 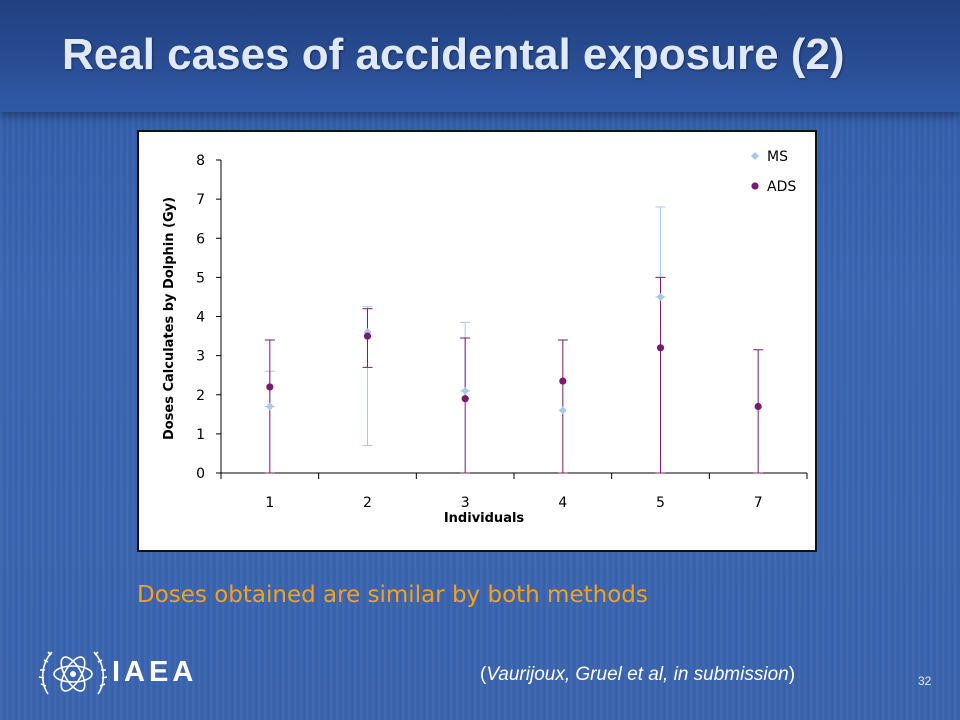 I want to click on y-tick-label: 5, so click(x=200, y=278).